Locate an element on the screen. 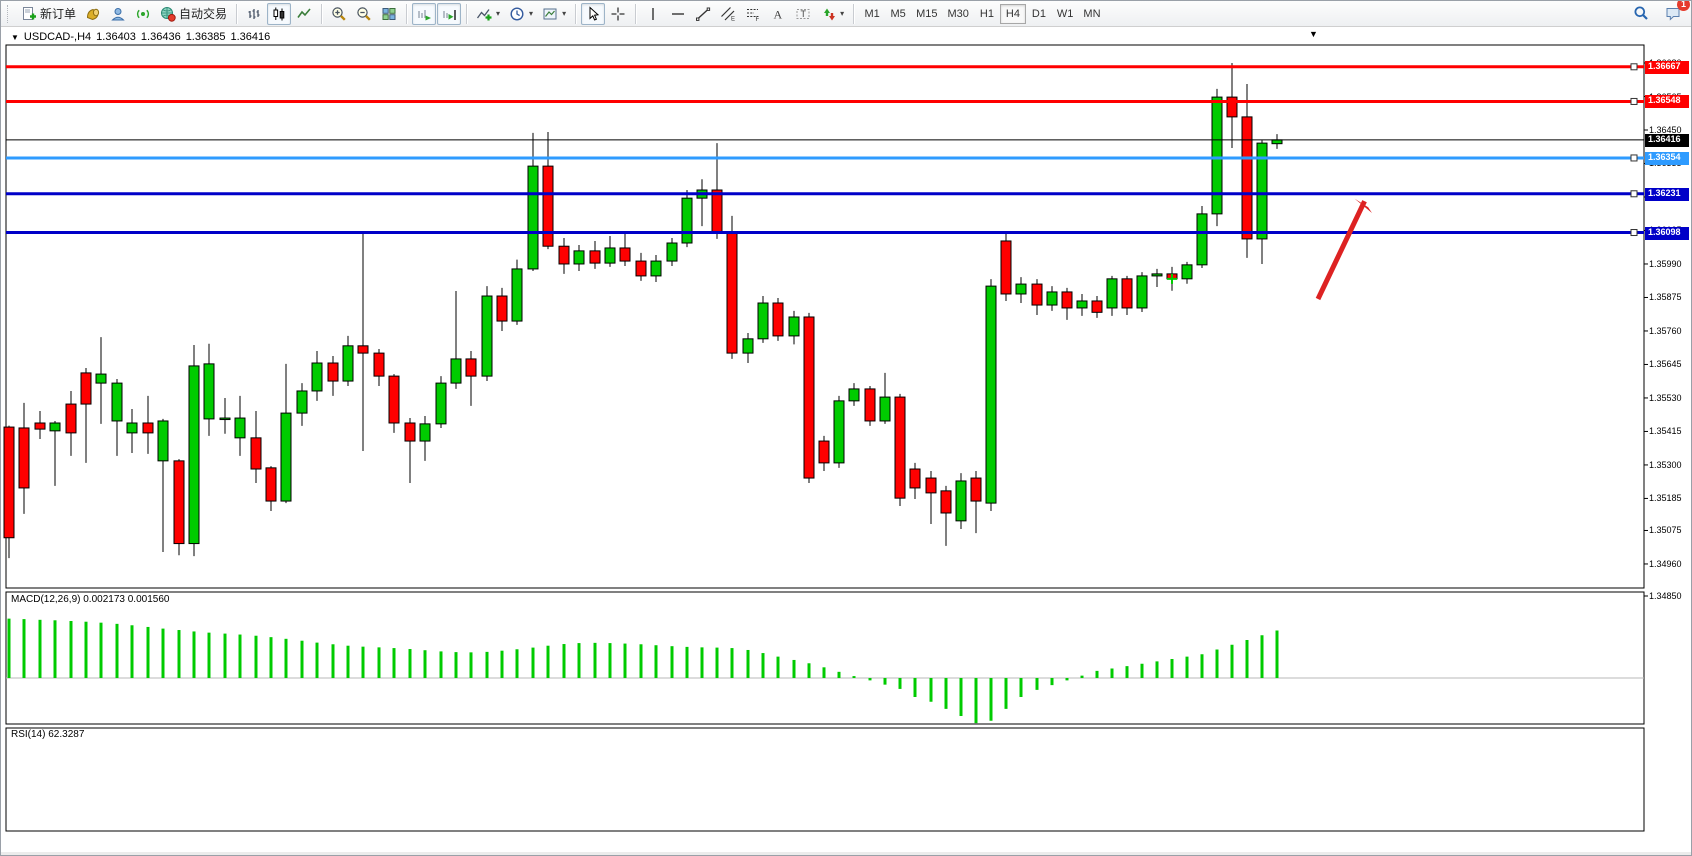 The image size is (1692, 856). chart-open-value: 1.36403 is located at coordinates (116, 37).